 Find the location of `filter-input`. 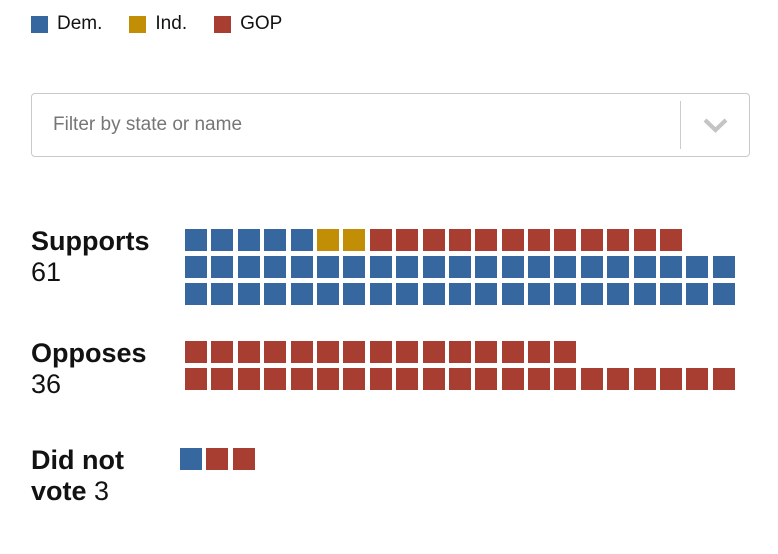

filter-input is located at coordinates (356, 125).